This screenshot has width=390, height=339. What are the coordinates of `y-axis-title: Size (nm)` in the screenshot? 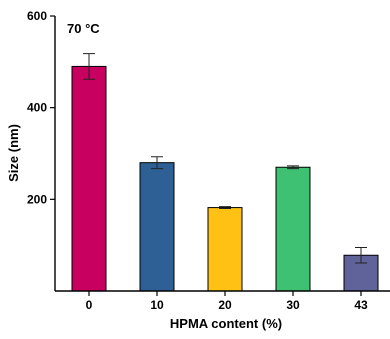 It's located at (13, 153).